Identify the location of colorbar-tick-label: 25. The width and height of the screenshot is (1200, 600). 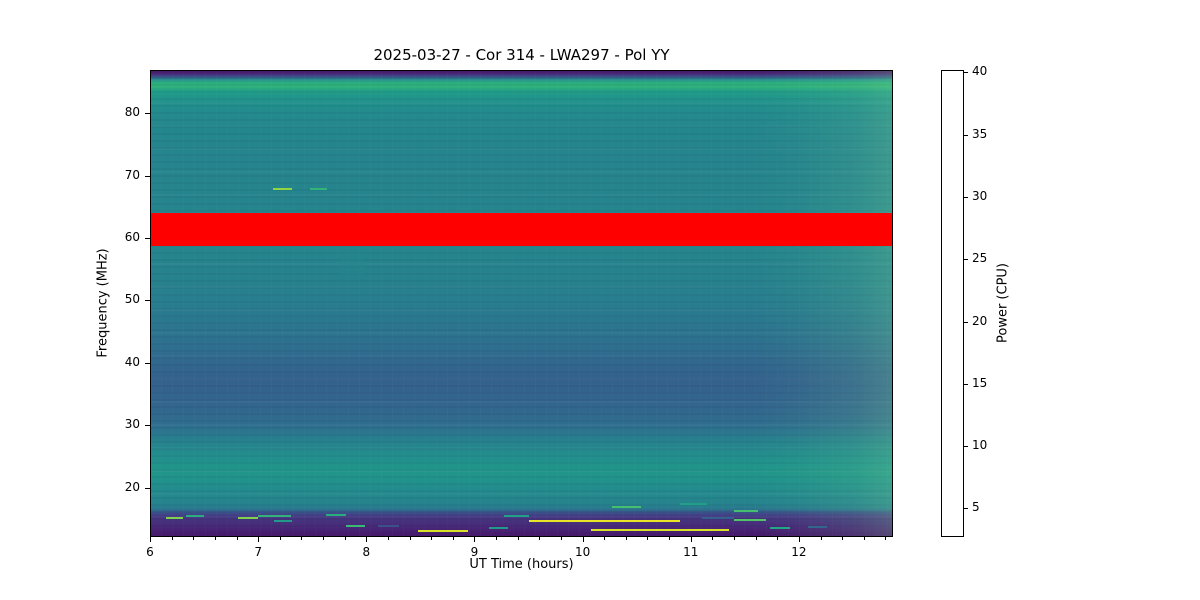
(980, 258).